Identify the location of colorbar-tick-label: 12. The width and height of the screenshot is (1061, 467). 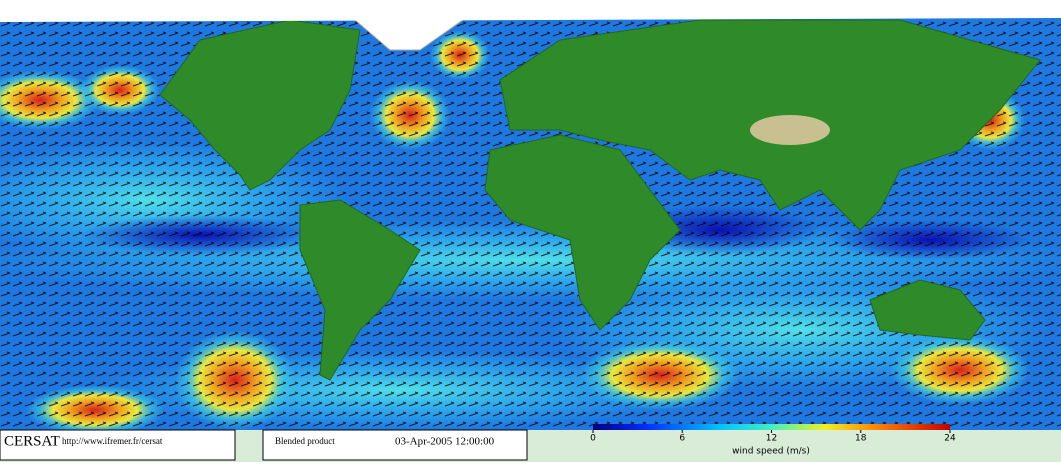
(771, 439).